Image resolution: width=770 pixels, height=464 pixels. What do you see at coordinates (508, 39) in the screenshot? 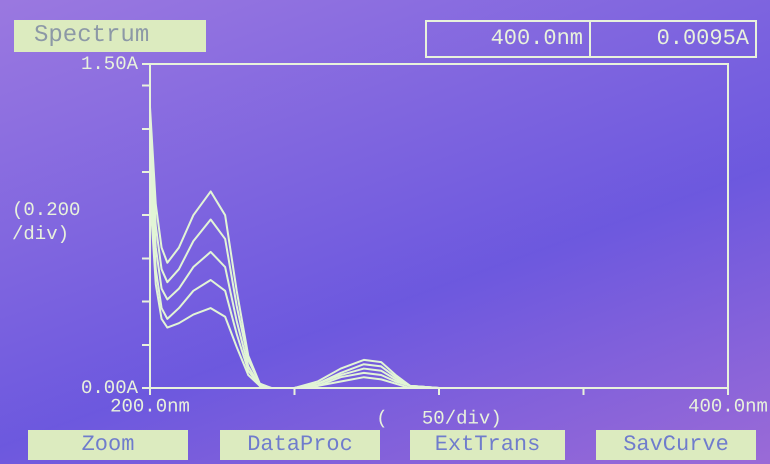
I see `text: 400.0nm` at bounding box center [508, 39].